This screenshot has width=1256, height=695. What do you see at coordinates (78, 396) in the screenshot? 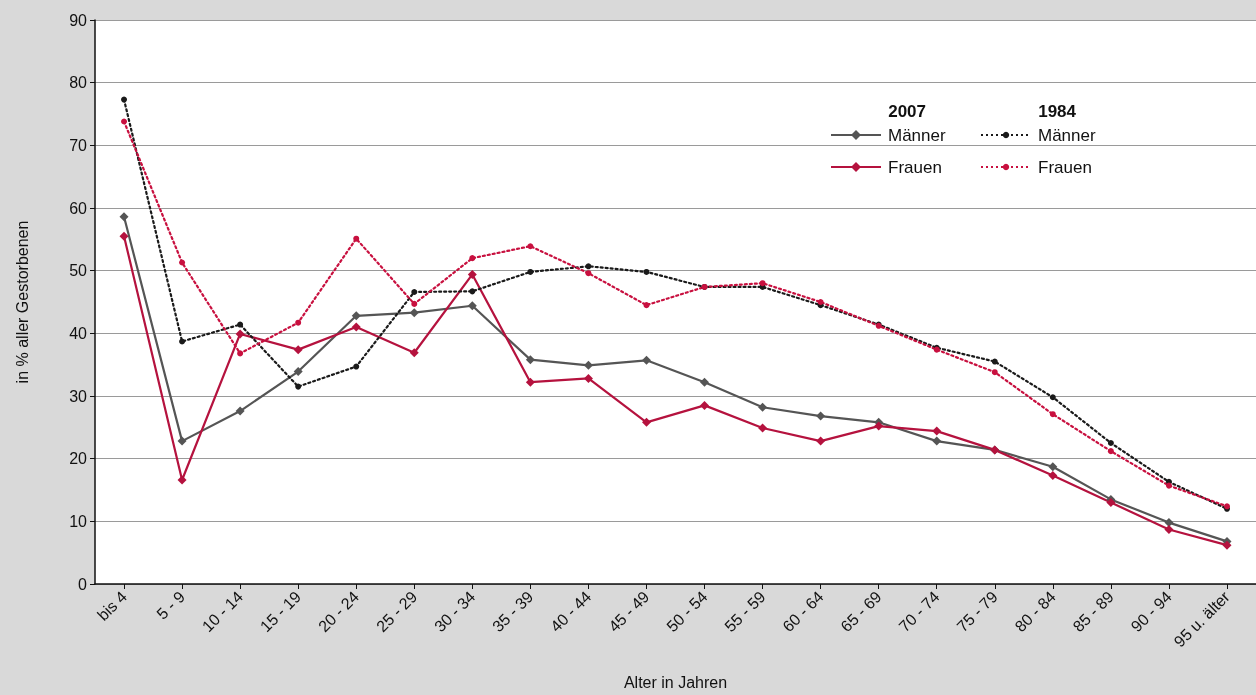
I see `y-tick-label: 30` at bounding box center [78, 396].